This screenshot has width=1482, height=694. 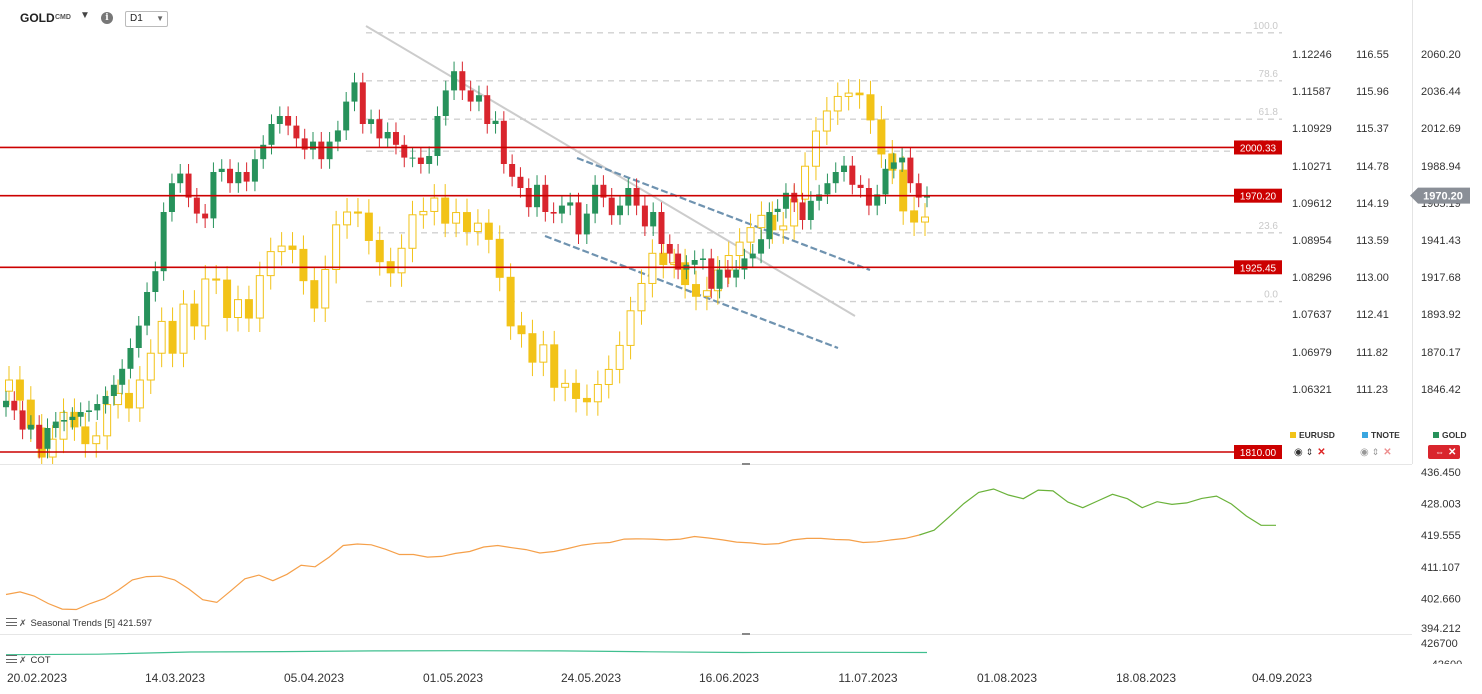 I want to click on cot-line, so click(x=466, y=653).